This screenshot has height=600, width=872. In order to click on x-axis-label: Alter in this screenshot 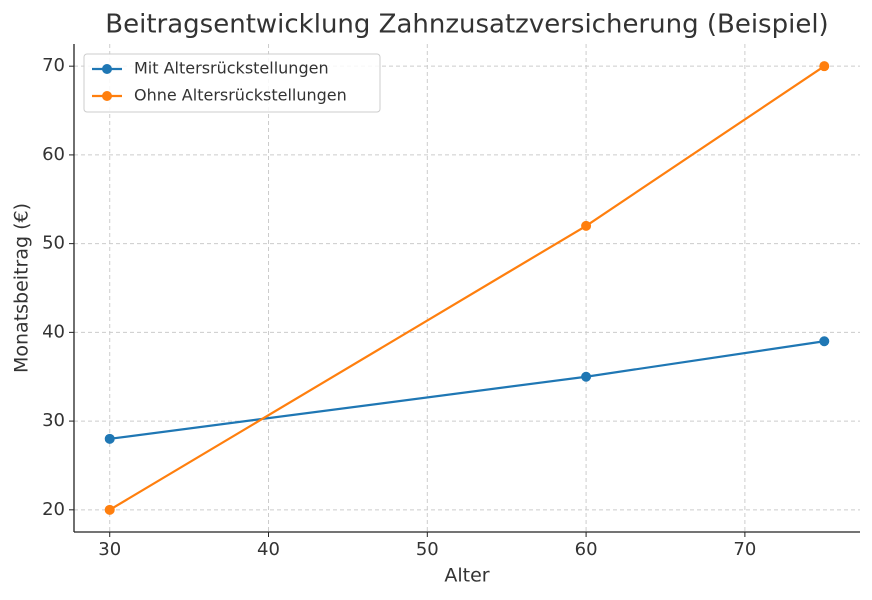, I will do `click(466, 576)`.